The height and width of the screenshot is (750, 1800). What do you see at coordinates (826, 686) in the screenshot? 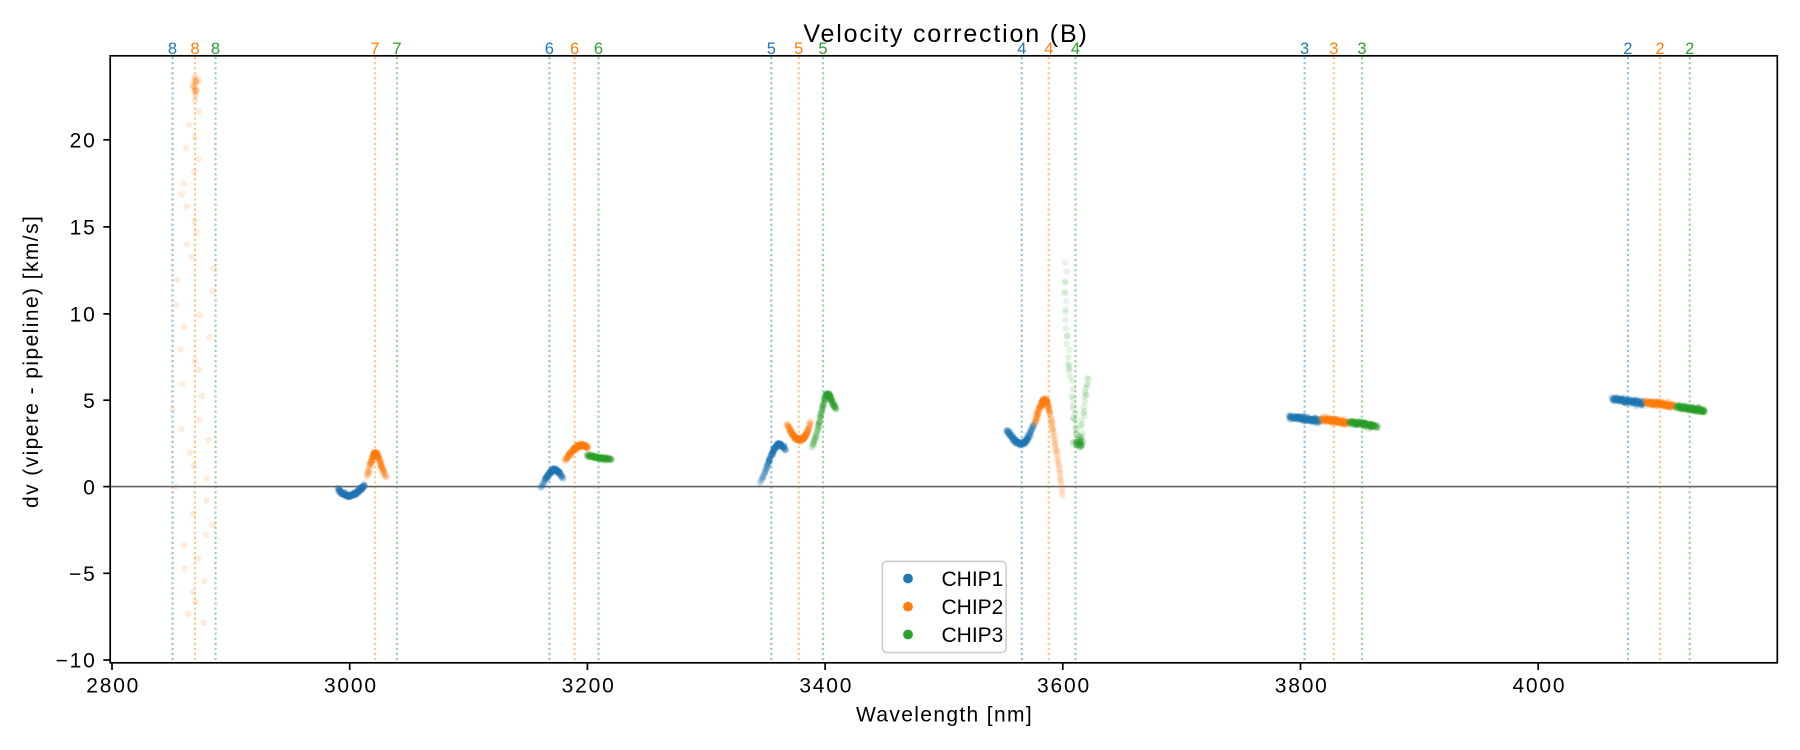
I see `svg-text: 3400` at bounding box center [826, 686].